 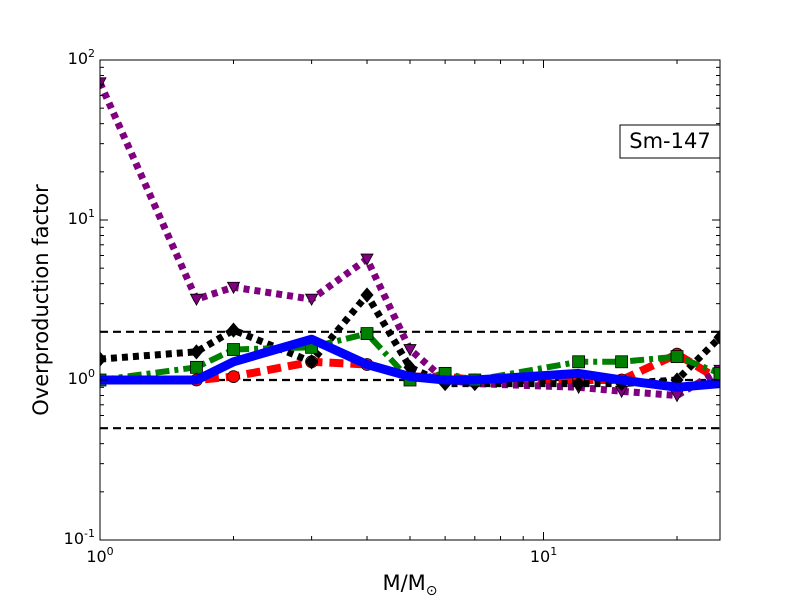 What do you see at coordinates (81, 377) in the screenshot?
I see `y-tick-label-1: 10⁰` at bounding box center [81, 377].